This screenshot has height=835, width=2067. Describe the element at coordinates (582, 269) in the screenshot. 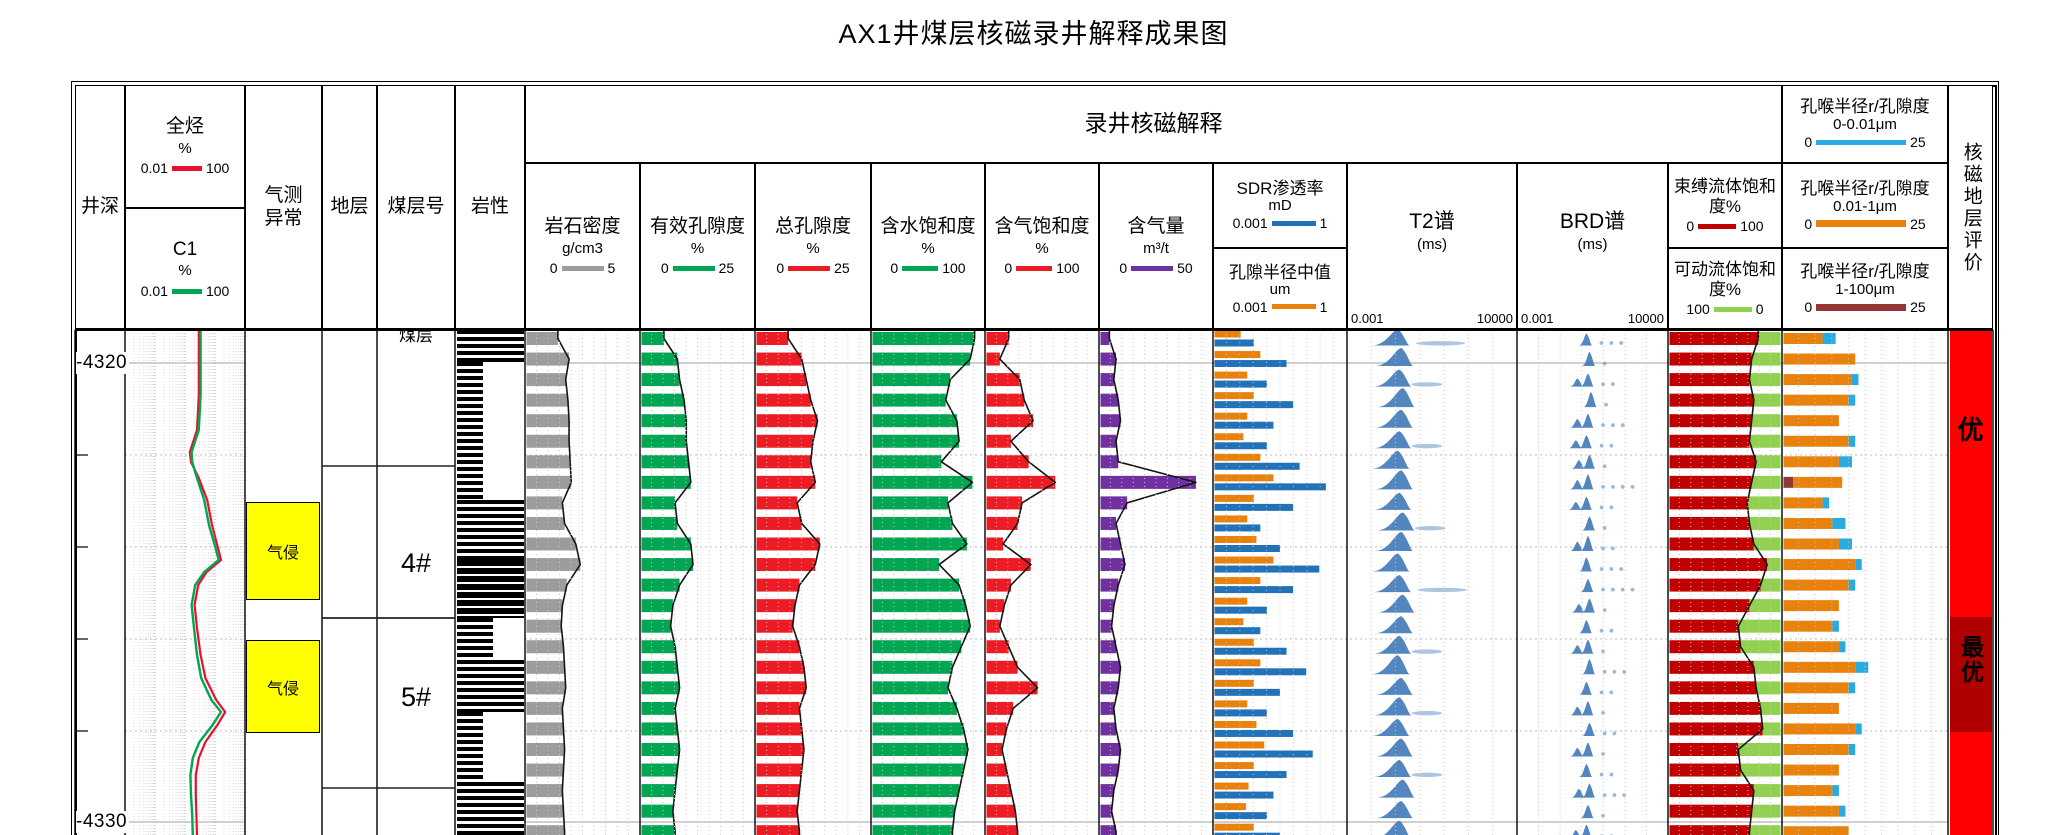

I see `density-scale-bar` at that location.